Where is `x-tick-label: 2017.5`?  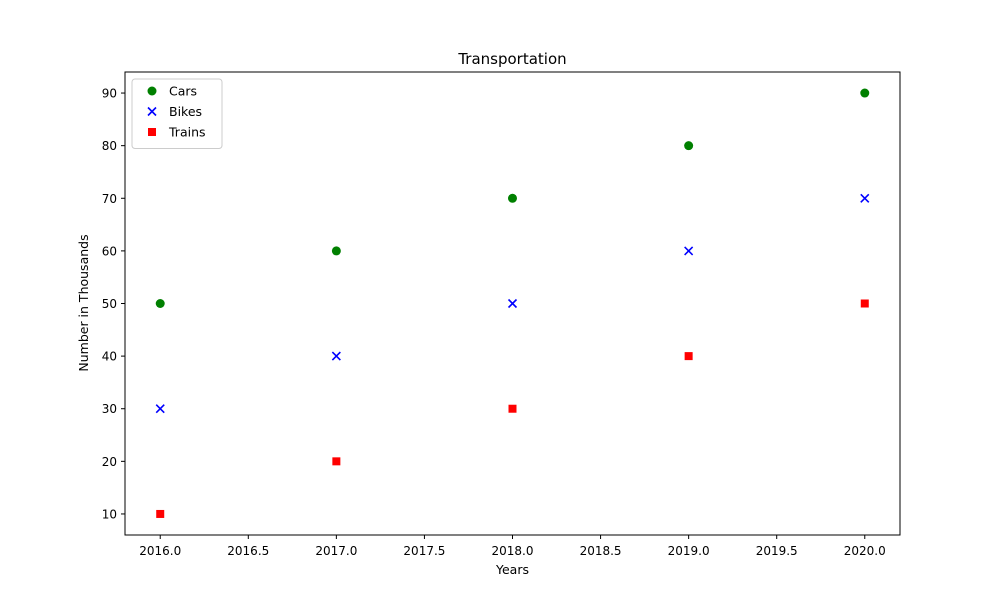
x-tick-label: 2017.5 is located at coordinates (424, 551).